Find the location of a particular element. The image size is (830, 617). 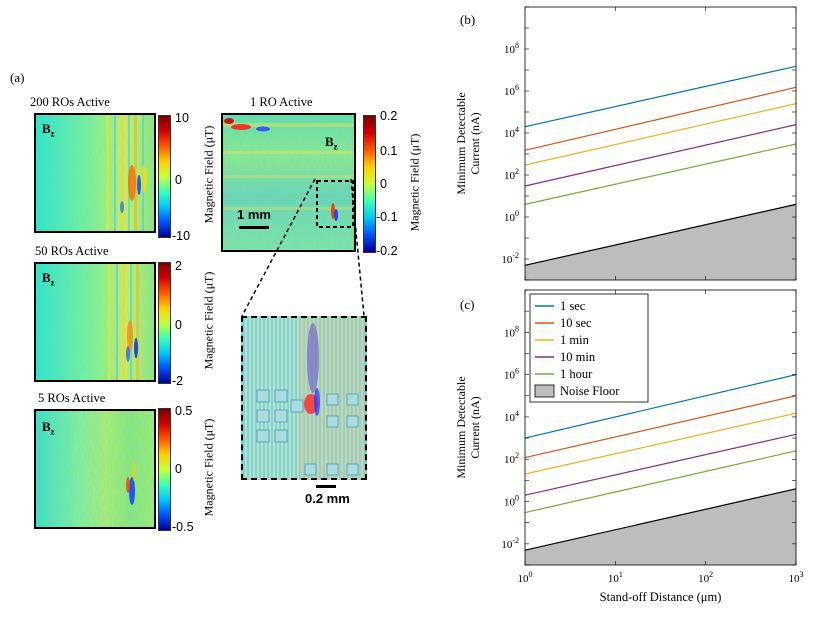

panel-label-a: (a) is located at coordinates (17, 77).